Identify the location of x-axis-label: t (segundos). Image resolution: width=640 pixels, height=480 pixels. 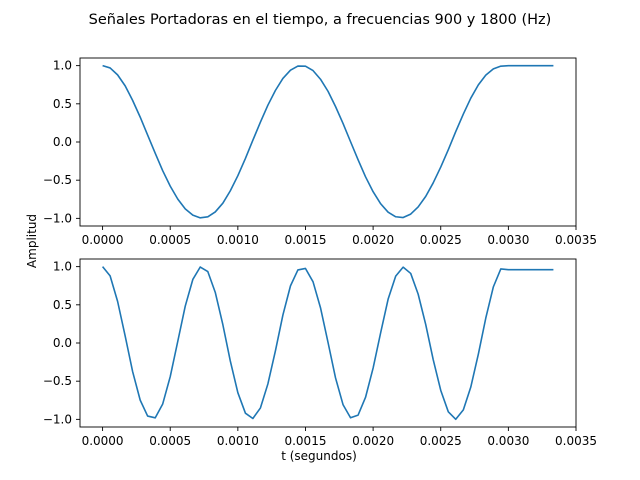
(319, 456).